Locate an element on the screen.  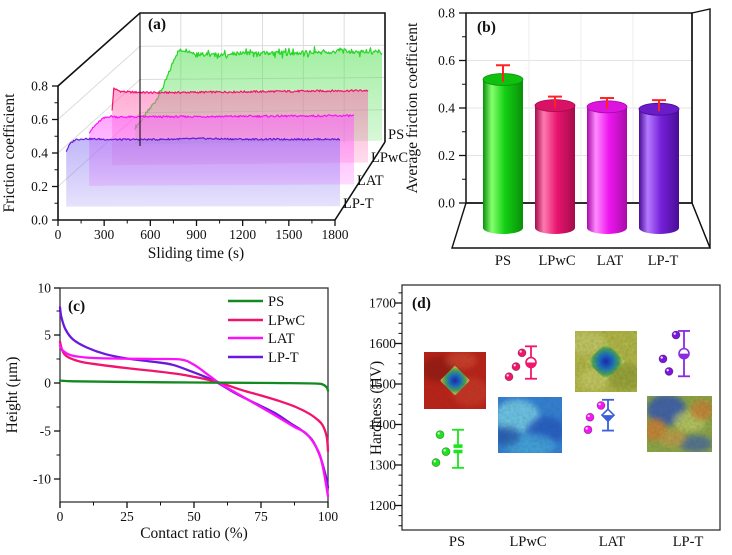
grid-line is located at coordinates (99, 82).